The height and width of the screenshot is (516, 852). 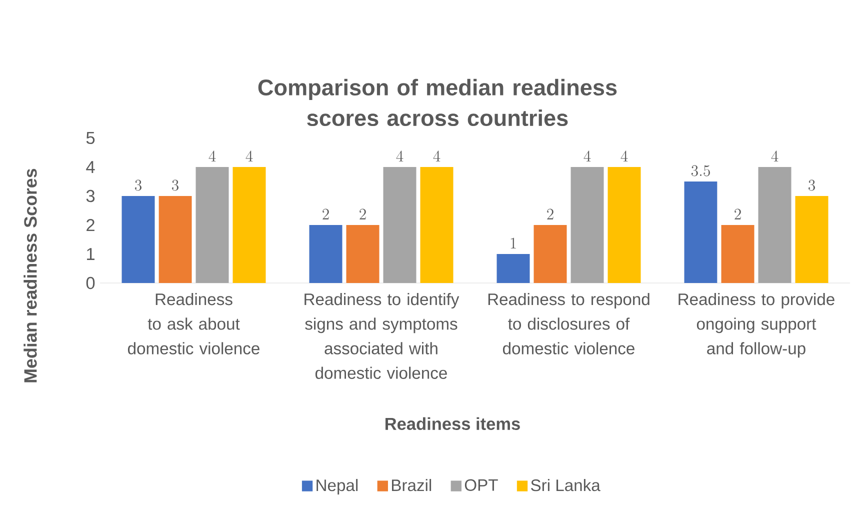 What do you see at coordinates (194, 323) in the screenshot?
I see `x-tick-label: Readiness to ask about domestic violence` at bounding box center [194, 323].